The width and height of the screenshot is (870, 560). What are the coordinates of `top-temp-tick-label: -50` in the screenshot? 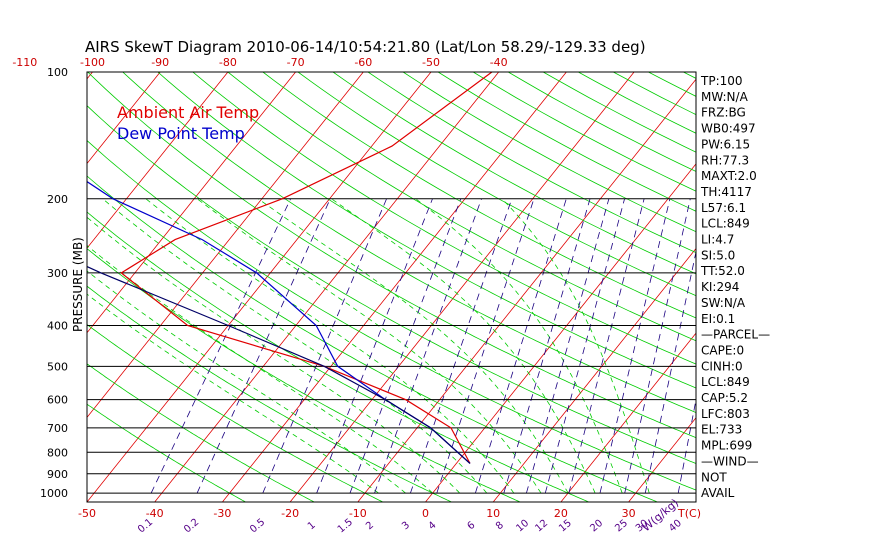 It's located at (431, 62).